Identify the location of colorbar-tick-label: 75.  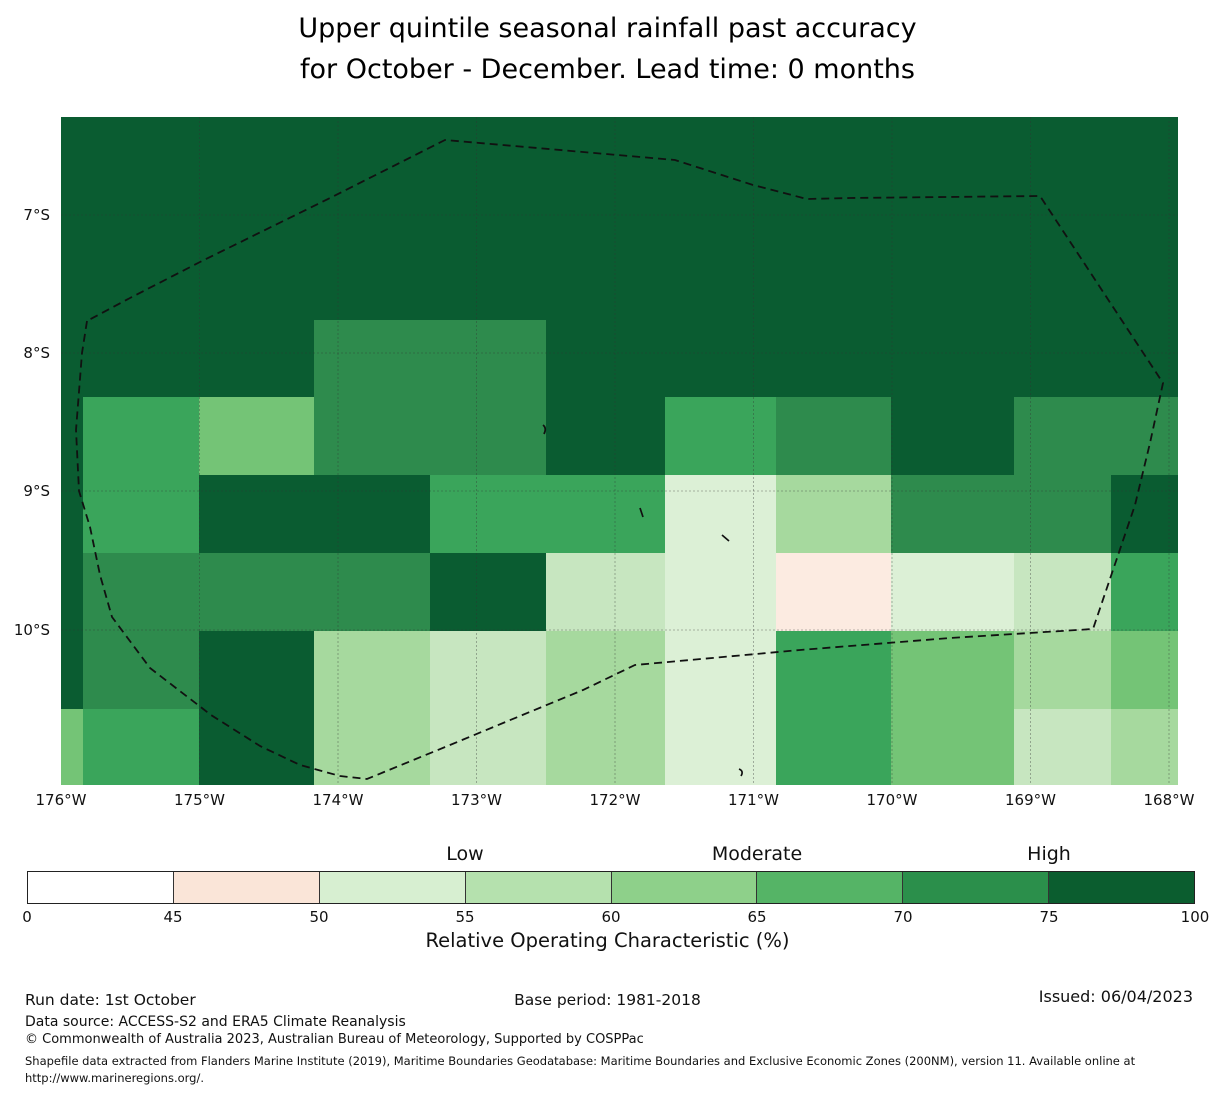
(1049, 917).